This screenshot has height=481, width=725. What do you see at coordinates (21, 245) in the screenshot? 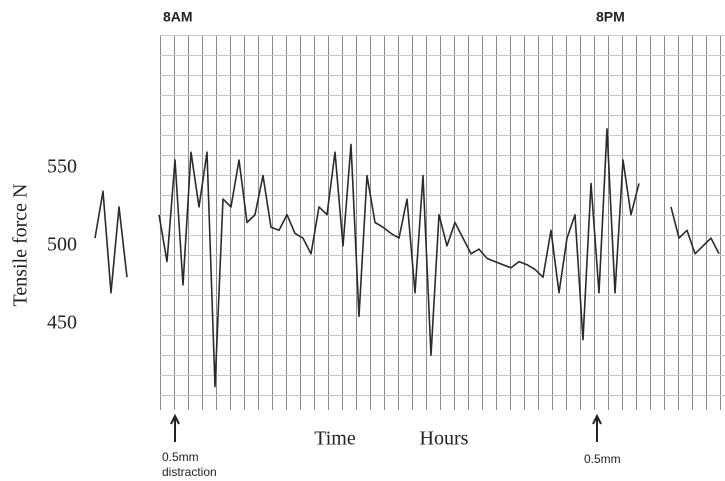
I see `y-axis-label: Tensile force N` at bounding box center [21, 245].